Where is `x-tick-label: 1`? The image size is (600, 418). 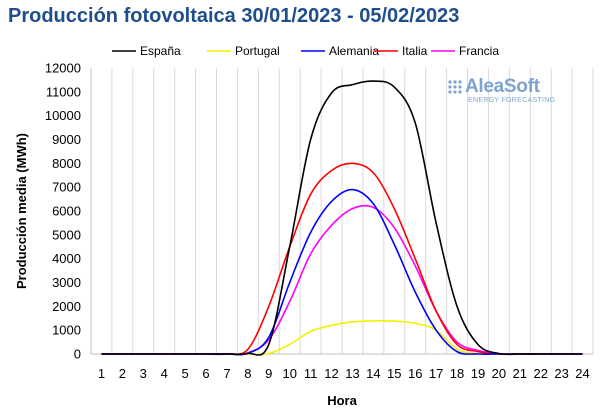
x-tick-label: 1 is located at coordinates (101, 373).